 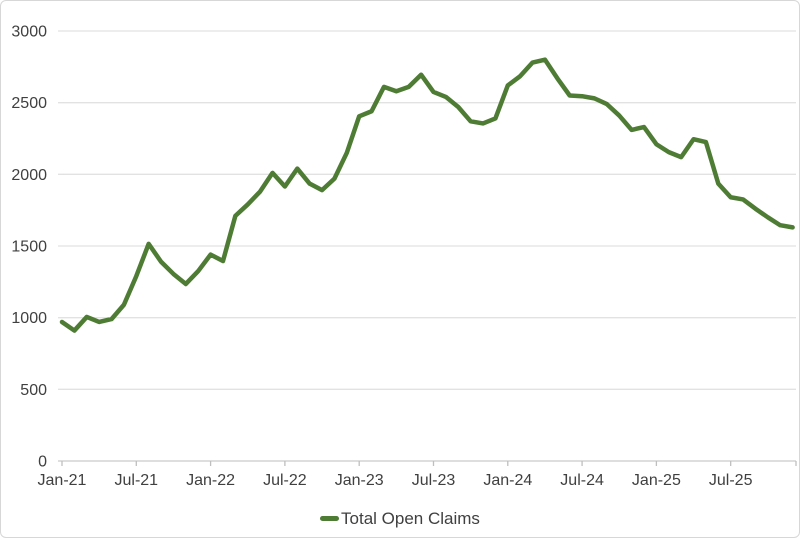 What do you see at coordinates (29, 103) in the screenshot?
I see `y-tick-label: 2500` at bounding box center [29, 103].